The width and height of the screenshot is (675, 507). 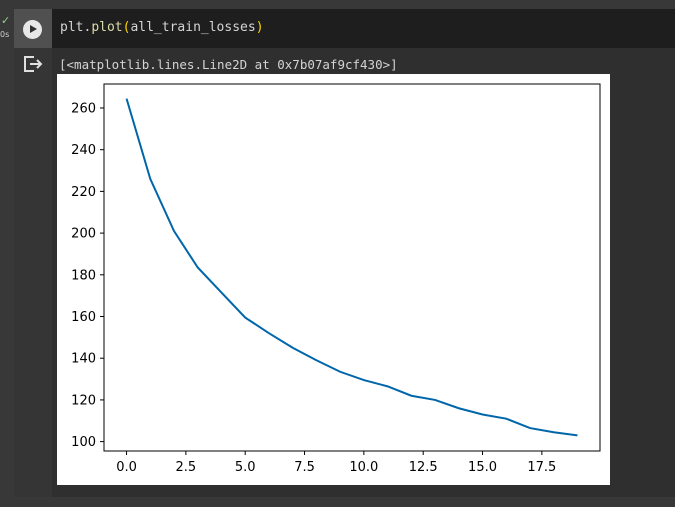 I want to click on y-tick-label: 260, so click(x=83, y=108).